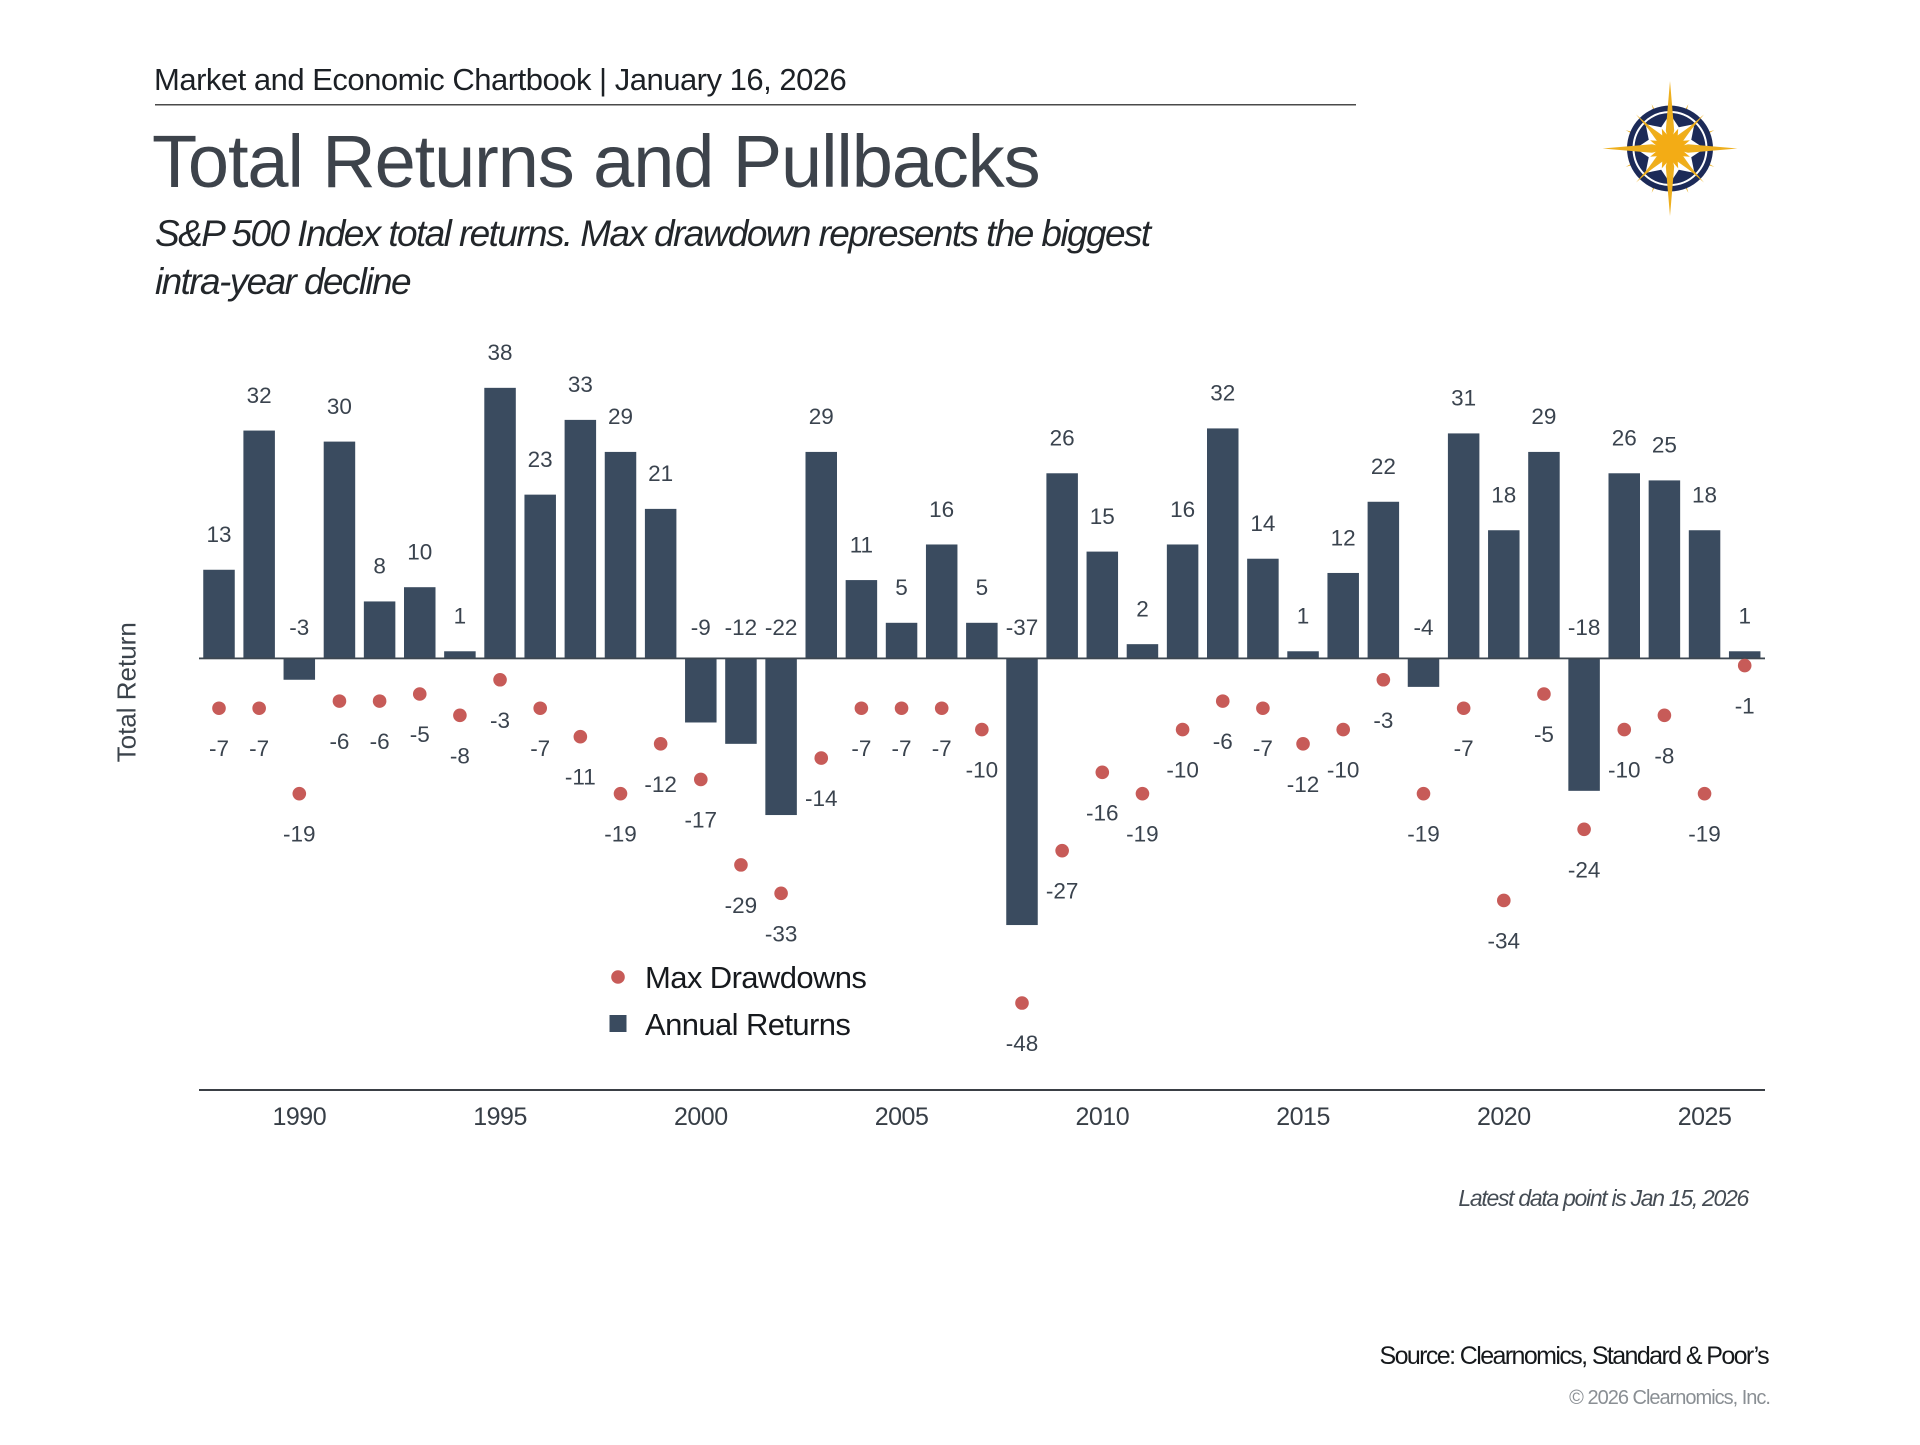 This screenshot has width=1920, height=1445. Describe the element at coordinates (500, 1117) in the screenshot. I see `svg-text: 1995` at that location.